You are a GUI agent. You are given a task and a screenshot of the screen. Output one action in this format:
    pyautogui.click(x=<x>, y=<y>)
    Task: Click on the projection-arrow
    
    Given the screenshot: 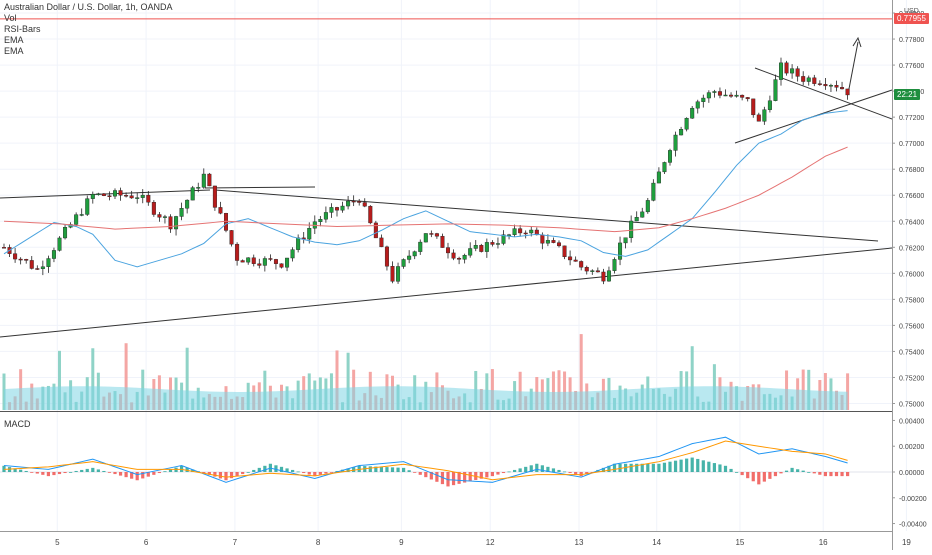 What is the action you would take?
    pyautogui.click(x=853, y=68)
    